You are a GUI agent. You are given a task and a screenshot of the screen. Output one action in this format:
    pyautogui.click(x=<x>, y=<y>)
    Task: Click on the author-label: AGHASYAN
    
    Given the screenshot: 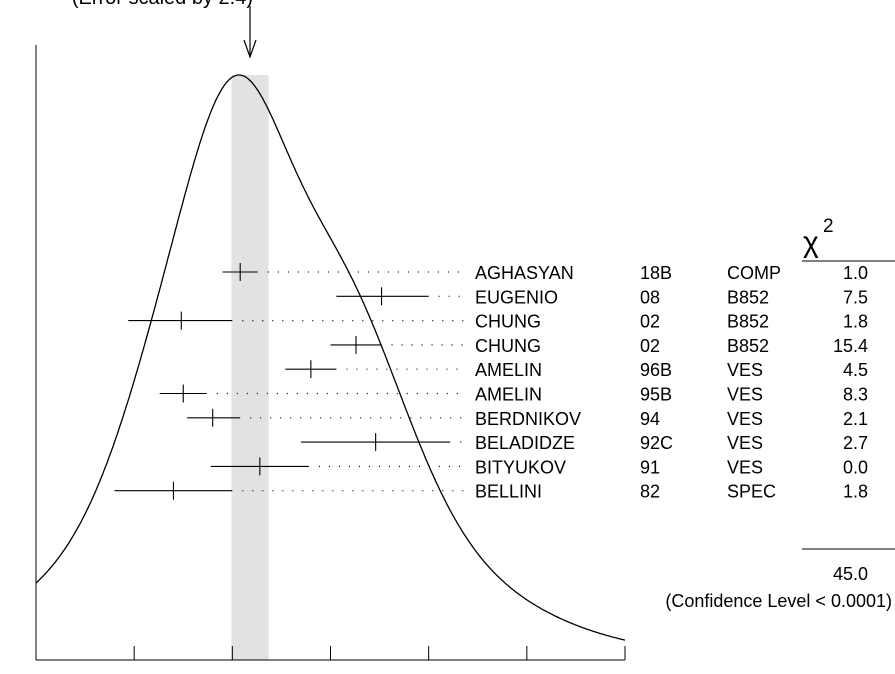 What is the action you would take?
    pyautogui.click(x=524, y=273)
    